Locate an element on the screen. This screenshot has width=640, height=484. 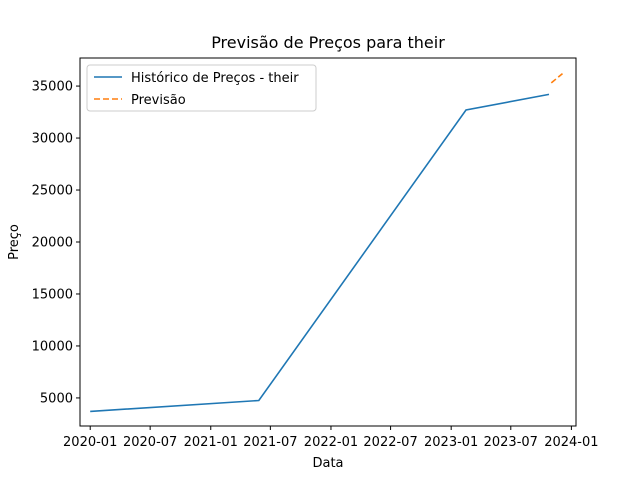
y-tick-label: 10000 is located at coordinates (52, 346).